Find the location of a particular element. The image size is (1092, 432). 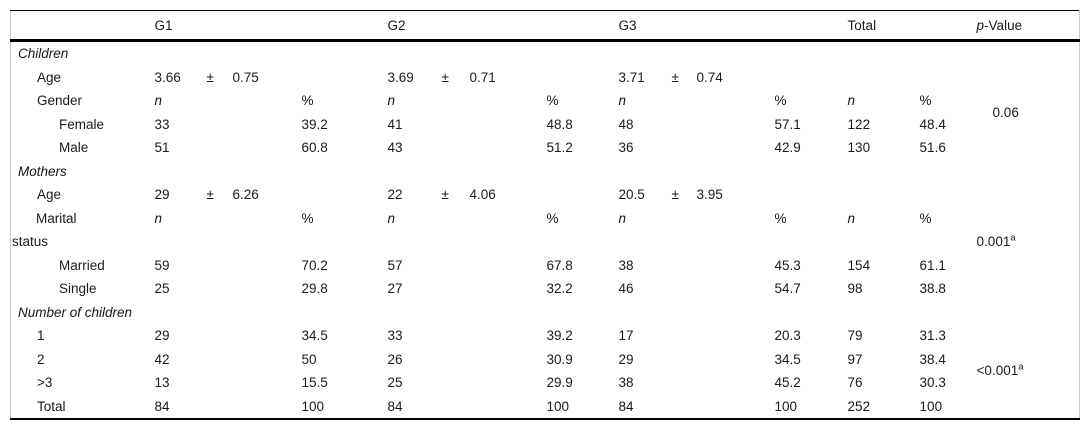

row-label: Total is located at coordinates (51, 406).